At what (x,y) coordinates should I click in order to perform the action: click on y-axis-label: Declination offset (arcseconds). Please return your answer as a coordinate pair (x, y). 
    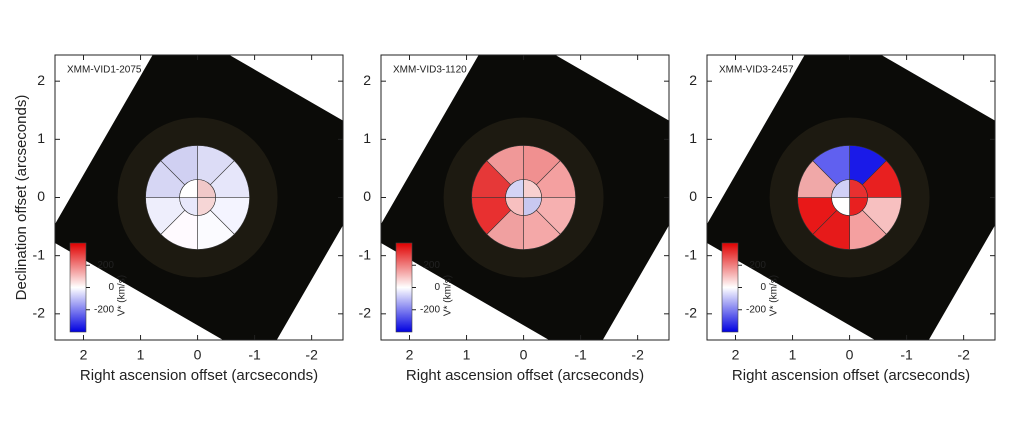
    Looking at the image, I should click on (21, 198).